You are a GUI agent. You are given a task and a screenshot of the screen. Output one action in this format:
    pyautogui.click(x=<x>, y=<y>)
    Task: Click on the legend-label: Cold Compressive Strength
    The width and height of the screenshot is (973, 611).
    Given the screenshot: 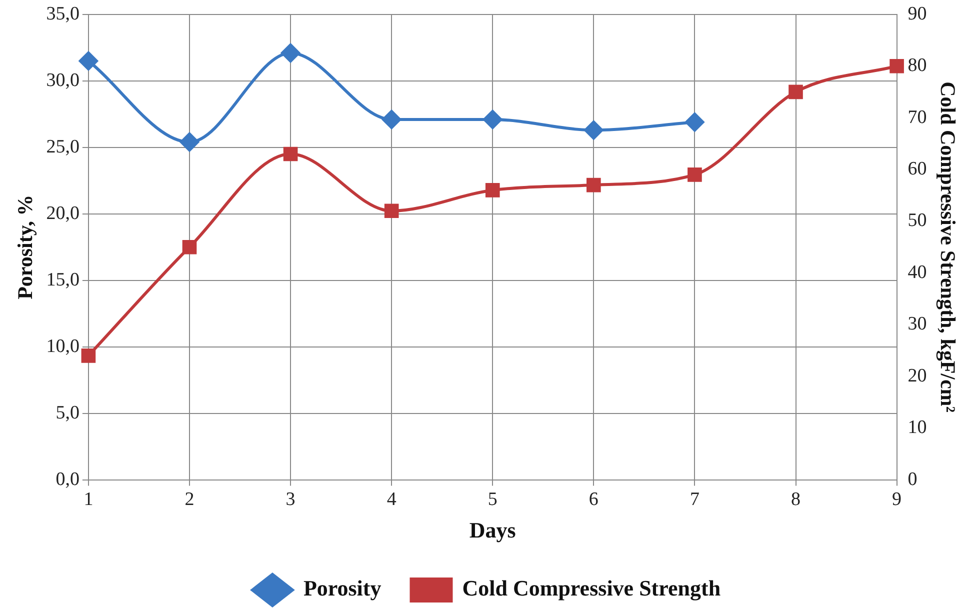 What is the action you would take?
    pyautogui.click(x=591, y=588)
    